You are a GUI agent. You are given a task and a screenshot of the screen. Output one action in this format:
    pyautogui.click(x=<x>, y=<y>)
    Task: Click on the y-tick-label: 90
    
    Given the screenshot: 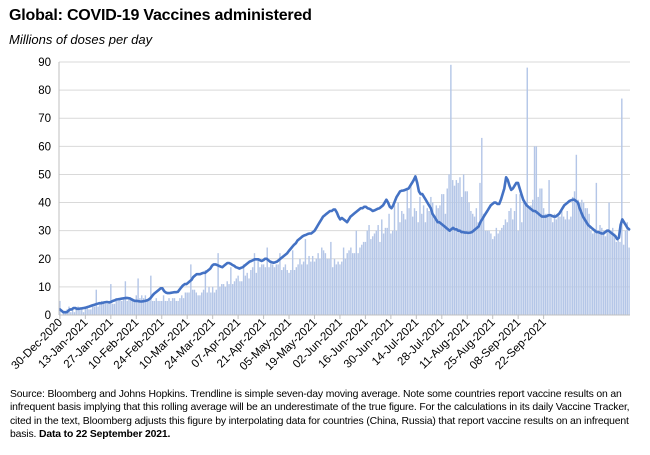 What is the action you would take?
    pyautogui.click(x=44, y=63)
    